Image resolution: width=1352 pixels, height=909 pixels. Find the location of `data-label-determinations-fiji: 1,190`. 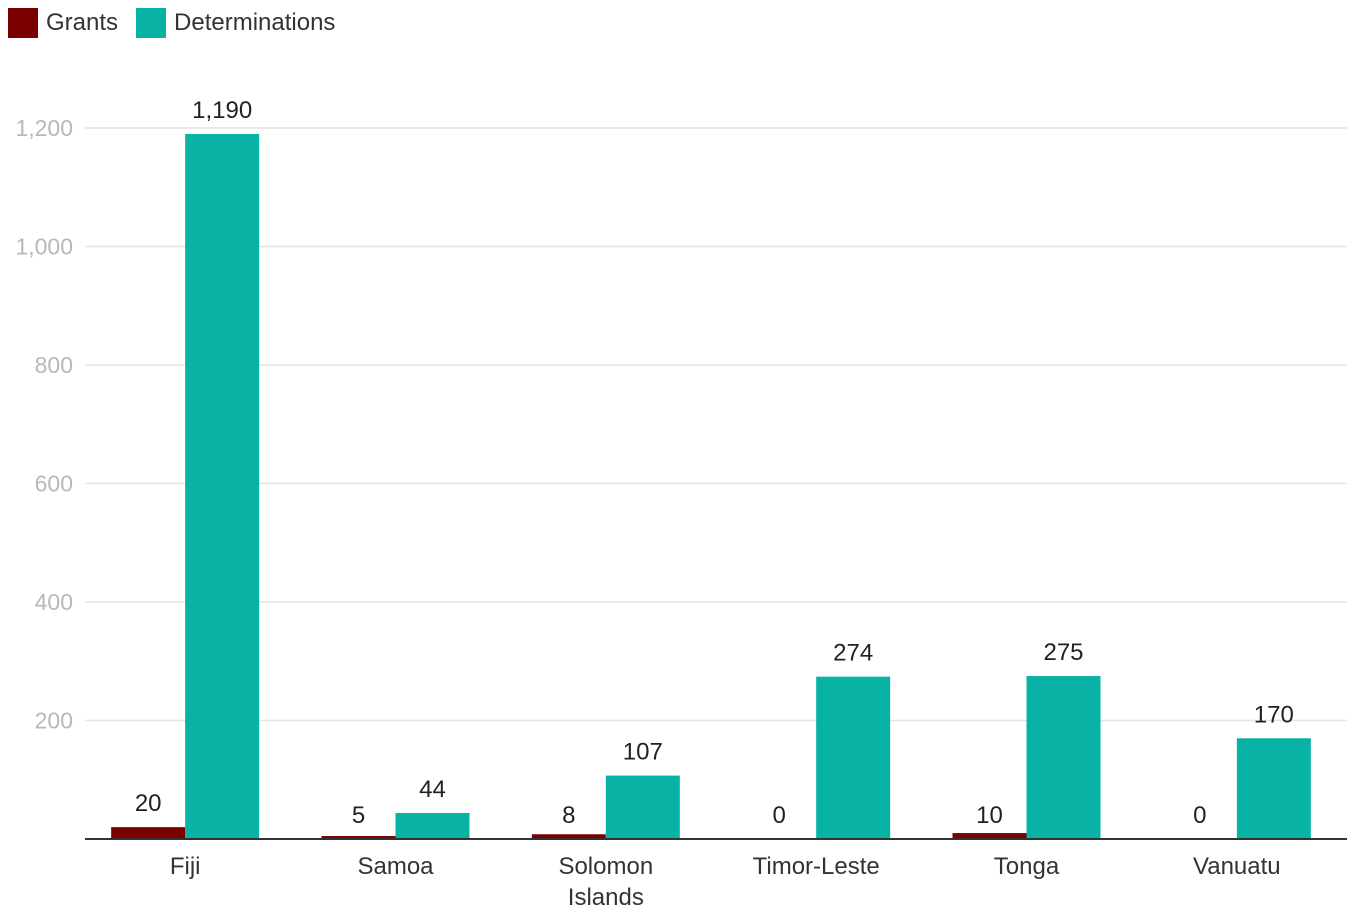

data-label-determinations-fiji: 1,190 is located at coordinates (222, 110).